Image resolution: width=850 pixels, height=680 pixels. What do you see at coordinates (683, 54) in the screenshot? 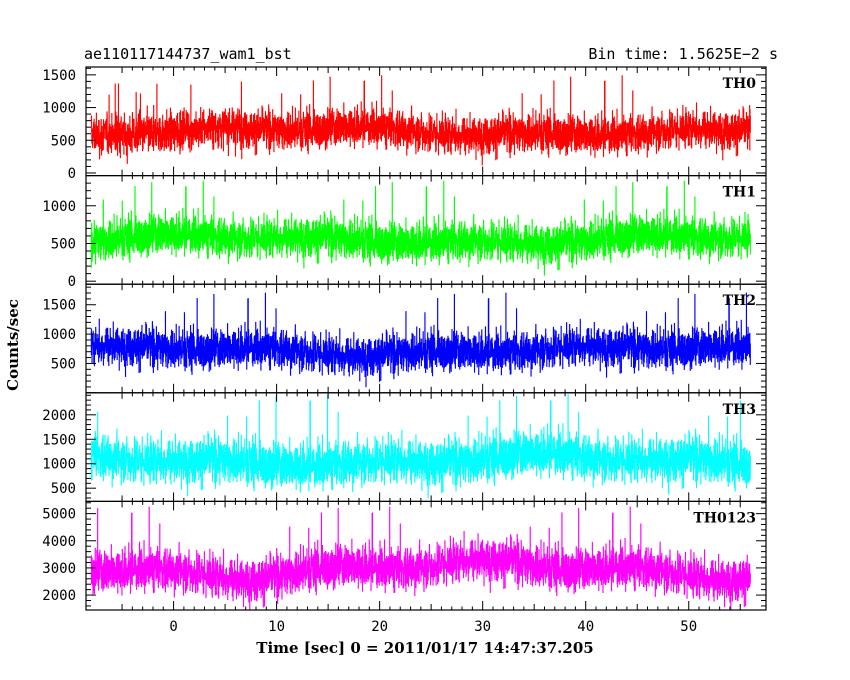
I see `bin-time-label: Bin time: 1.5625E−2 s` at bounding box center [683, 54].